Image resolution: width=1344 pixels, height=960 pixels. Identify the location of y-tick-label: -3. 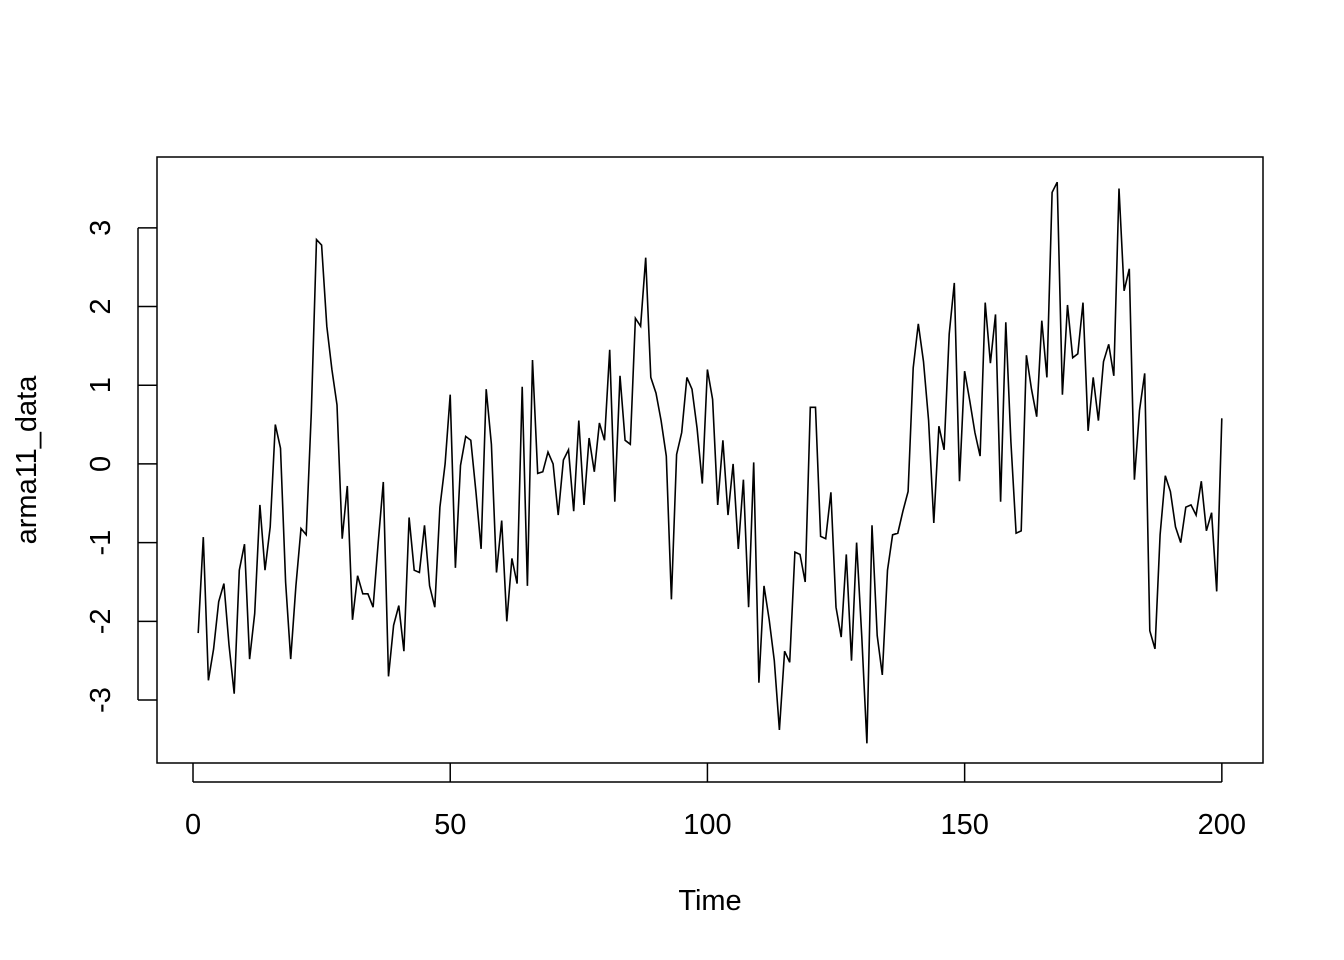
(101, 700).